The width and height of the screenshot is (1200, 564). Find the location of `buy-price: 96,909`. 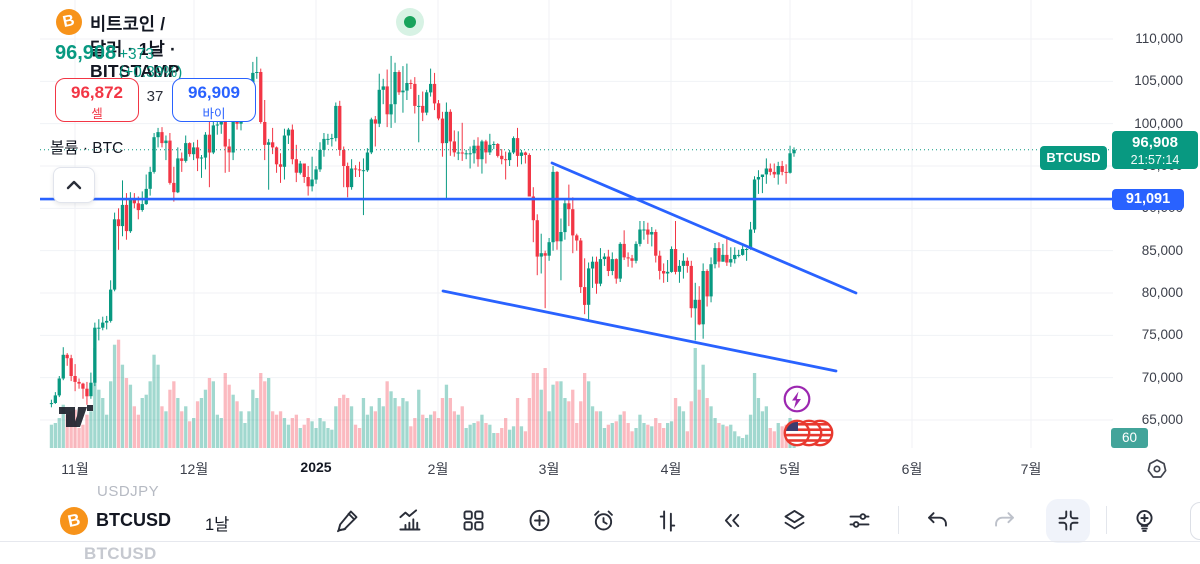

buy-price: 96,909 is located at coordinates (214, 92).